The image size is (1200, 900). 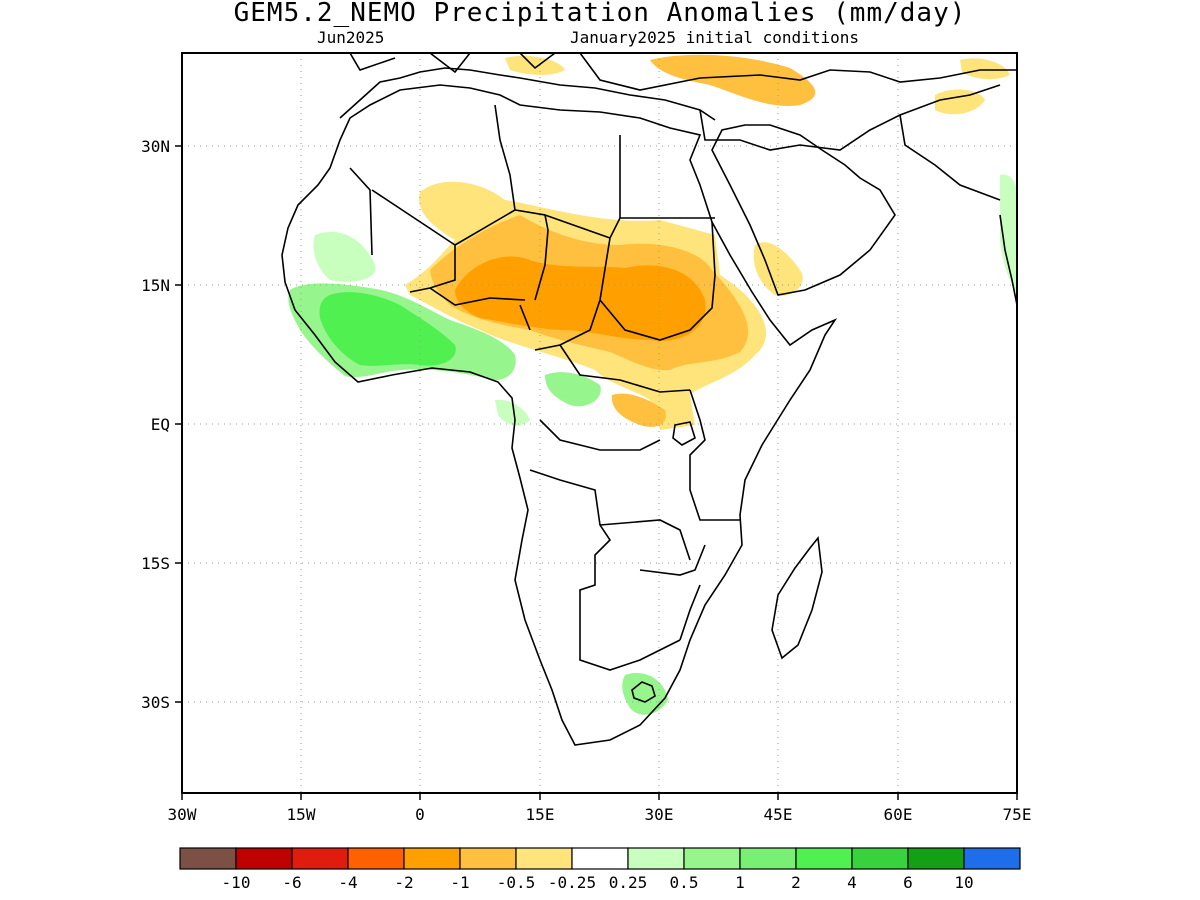 What do you see at coordinates (291, 882) in the screenshot?
I see `legend-label: -6` at bounding box center [291, 882].